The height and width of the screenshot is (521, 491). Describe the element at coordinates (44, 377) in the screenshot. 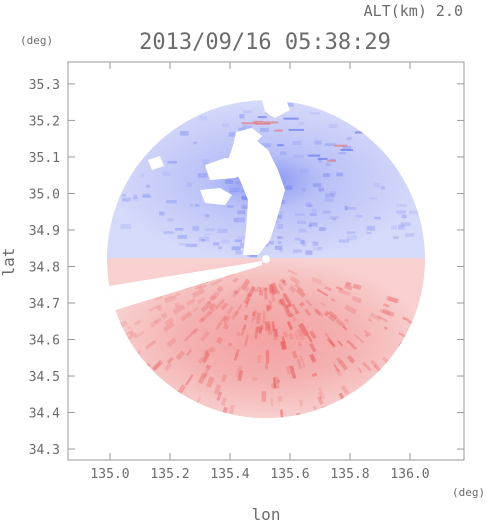

I see `y-tick-label: 34.5` at that location.